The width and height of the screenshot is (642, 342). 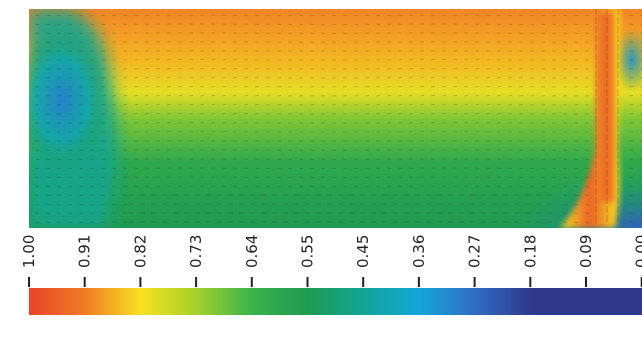 What do you see at coordinates (335, 301) in the screenshot?
I see `colorbar-gradient` at bounding box center [335, 301].